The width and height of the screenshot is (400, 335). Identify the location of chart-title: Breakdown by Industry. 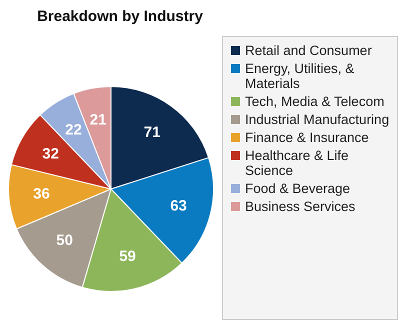
(120, 16).